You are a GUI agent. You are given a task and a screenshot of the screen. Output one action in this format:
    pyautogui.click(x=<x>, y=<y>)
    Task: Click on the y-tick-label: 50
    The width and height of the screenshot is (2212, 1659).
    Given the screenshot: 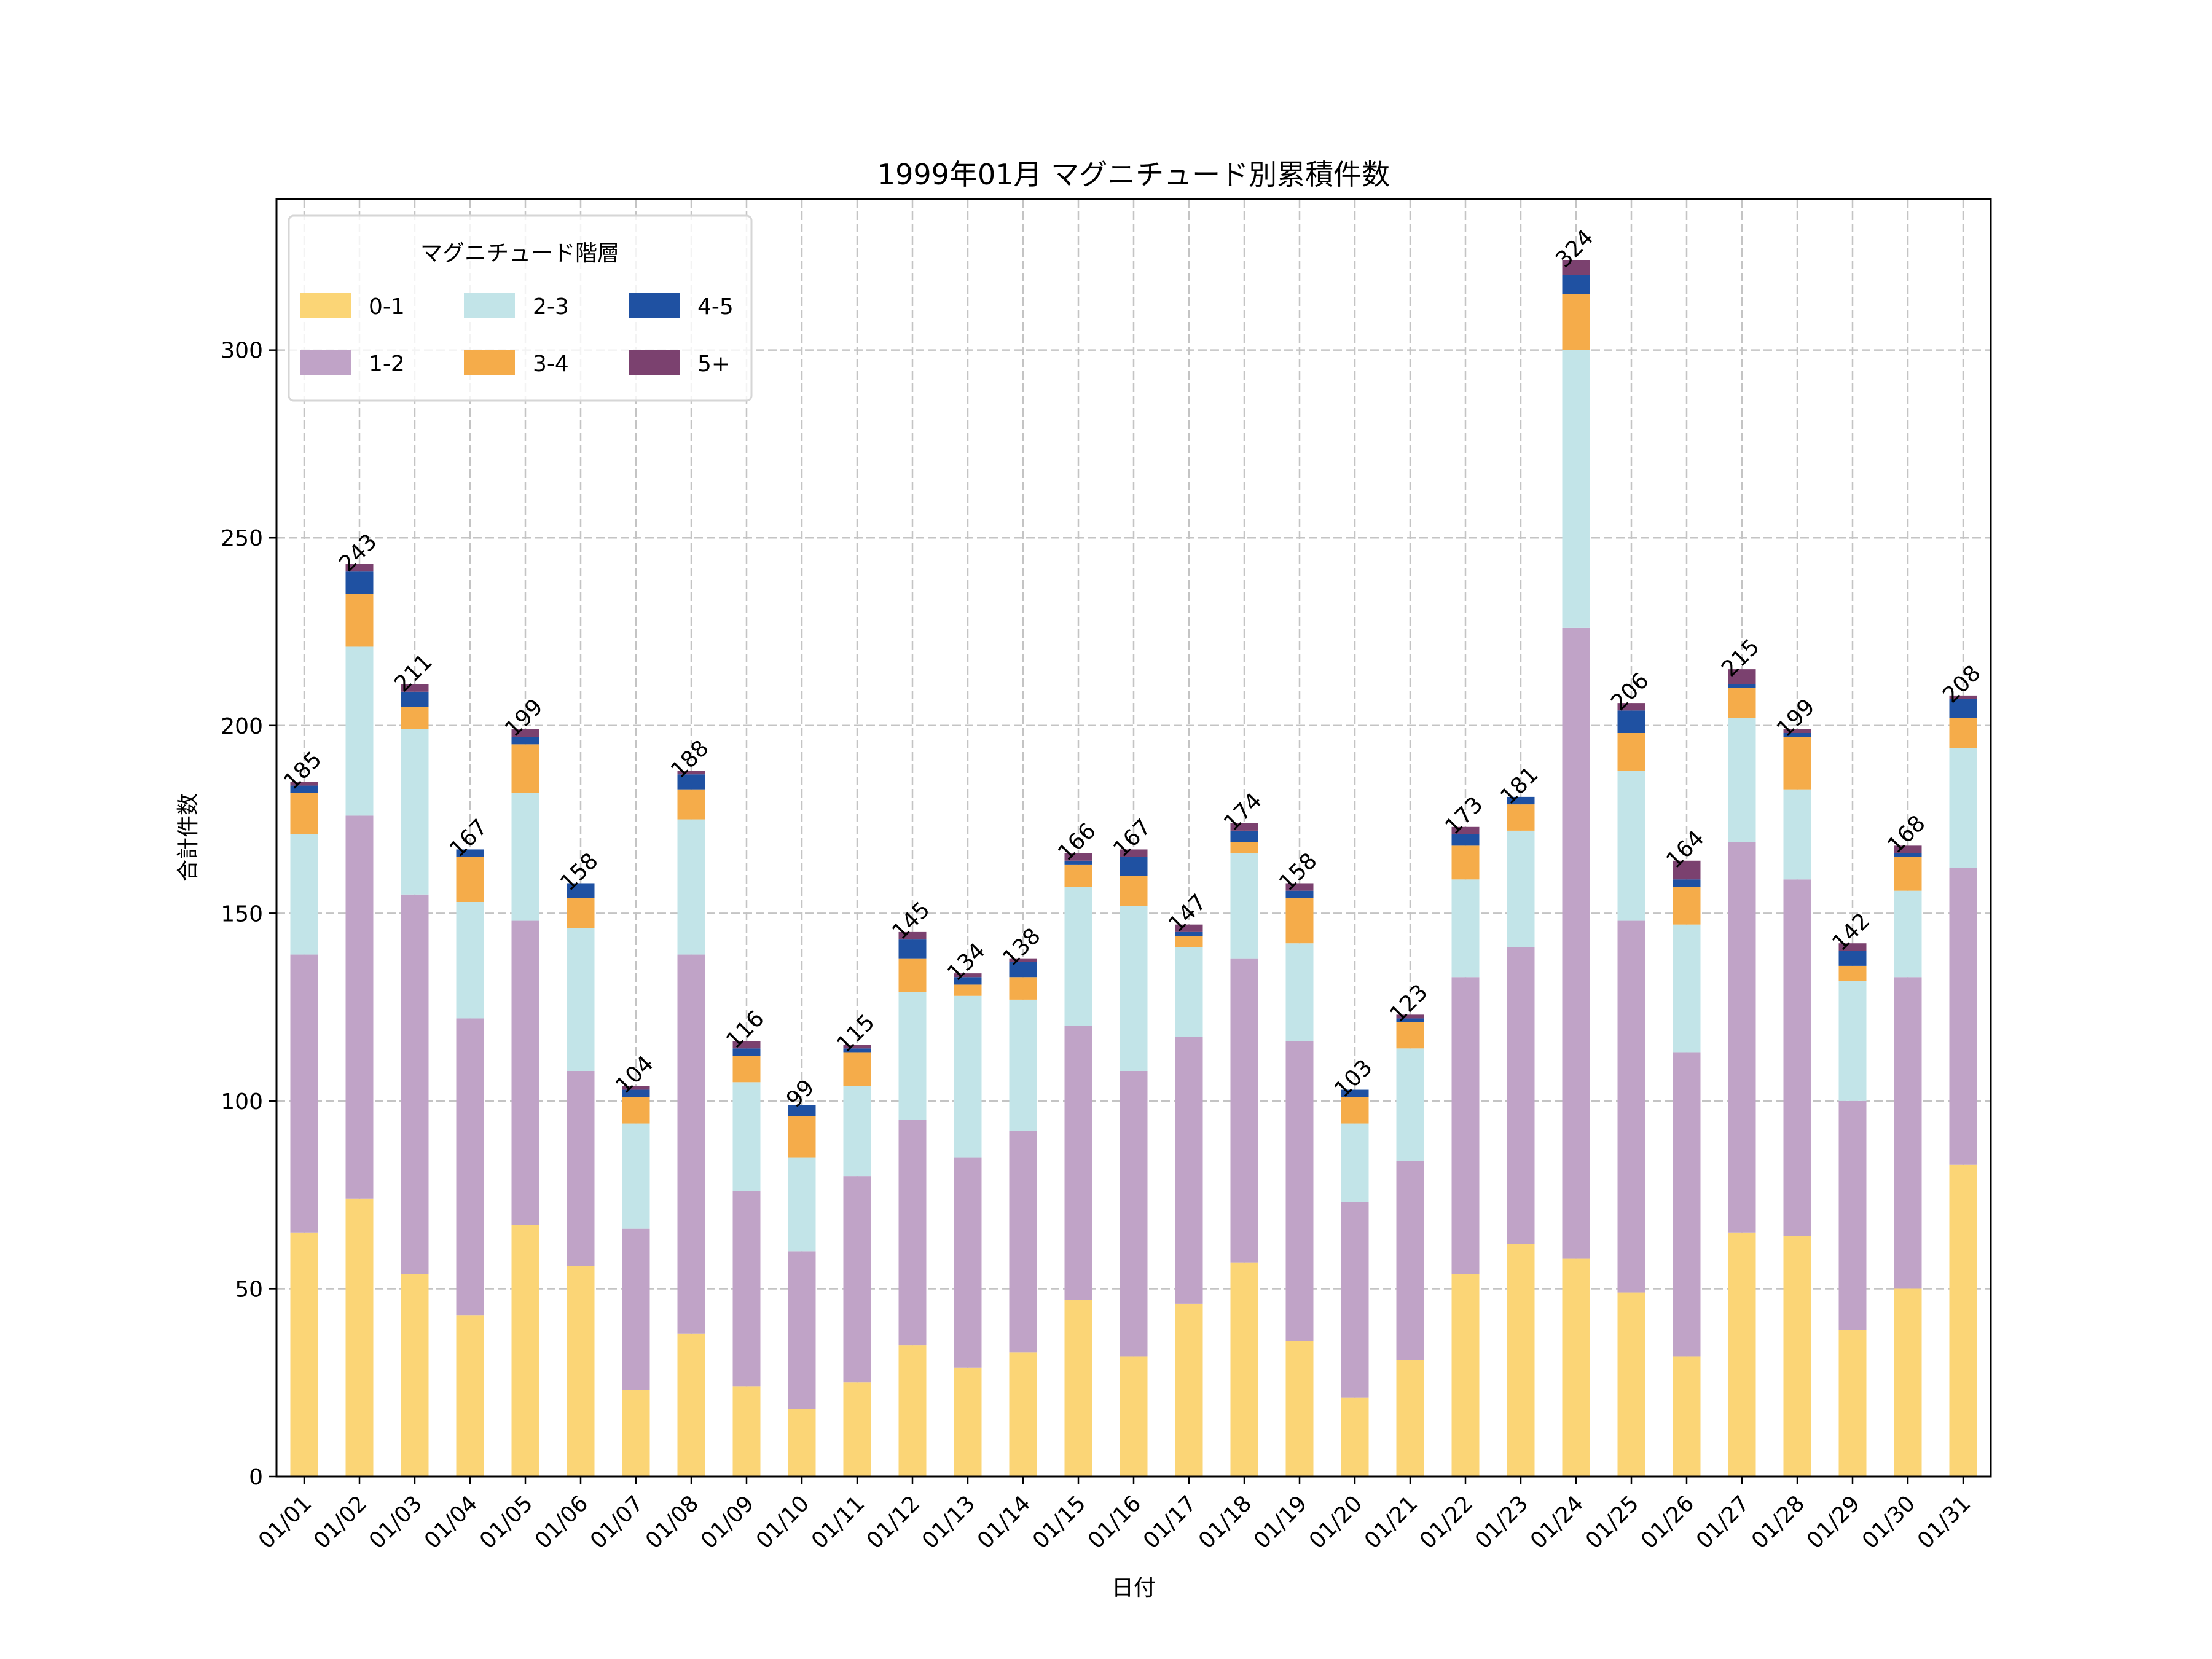 What is the action you would take?
    pyautogui.click(x=249, y=1289)
    